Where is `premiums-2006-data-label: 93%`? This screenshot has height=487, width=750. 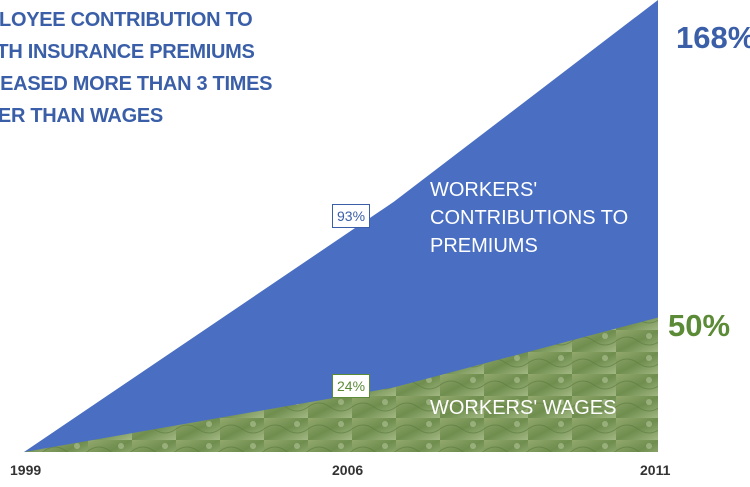
premiums-2006-data-label: 93% is located at coordinates (351, 216).